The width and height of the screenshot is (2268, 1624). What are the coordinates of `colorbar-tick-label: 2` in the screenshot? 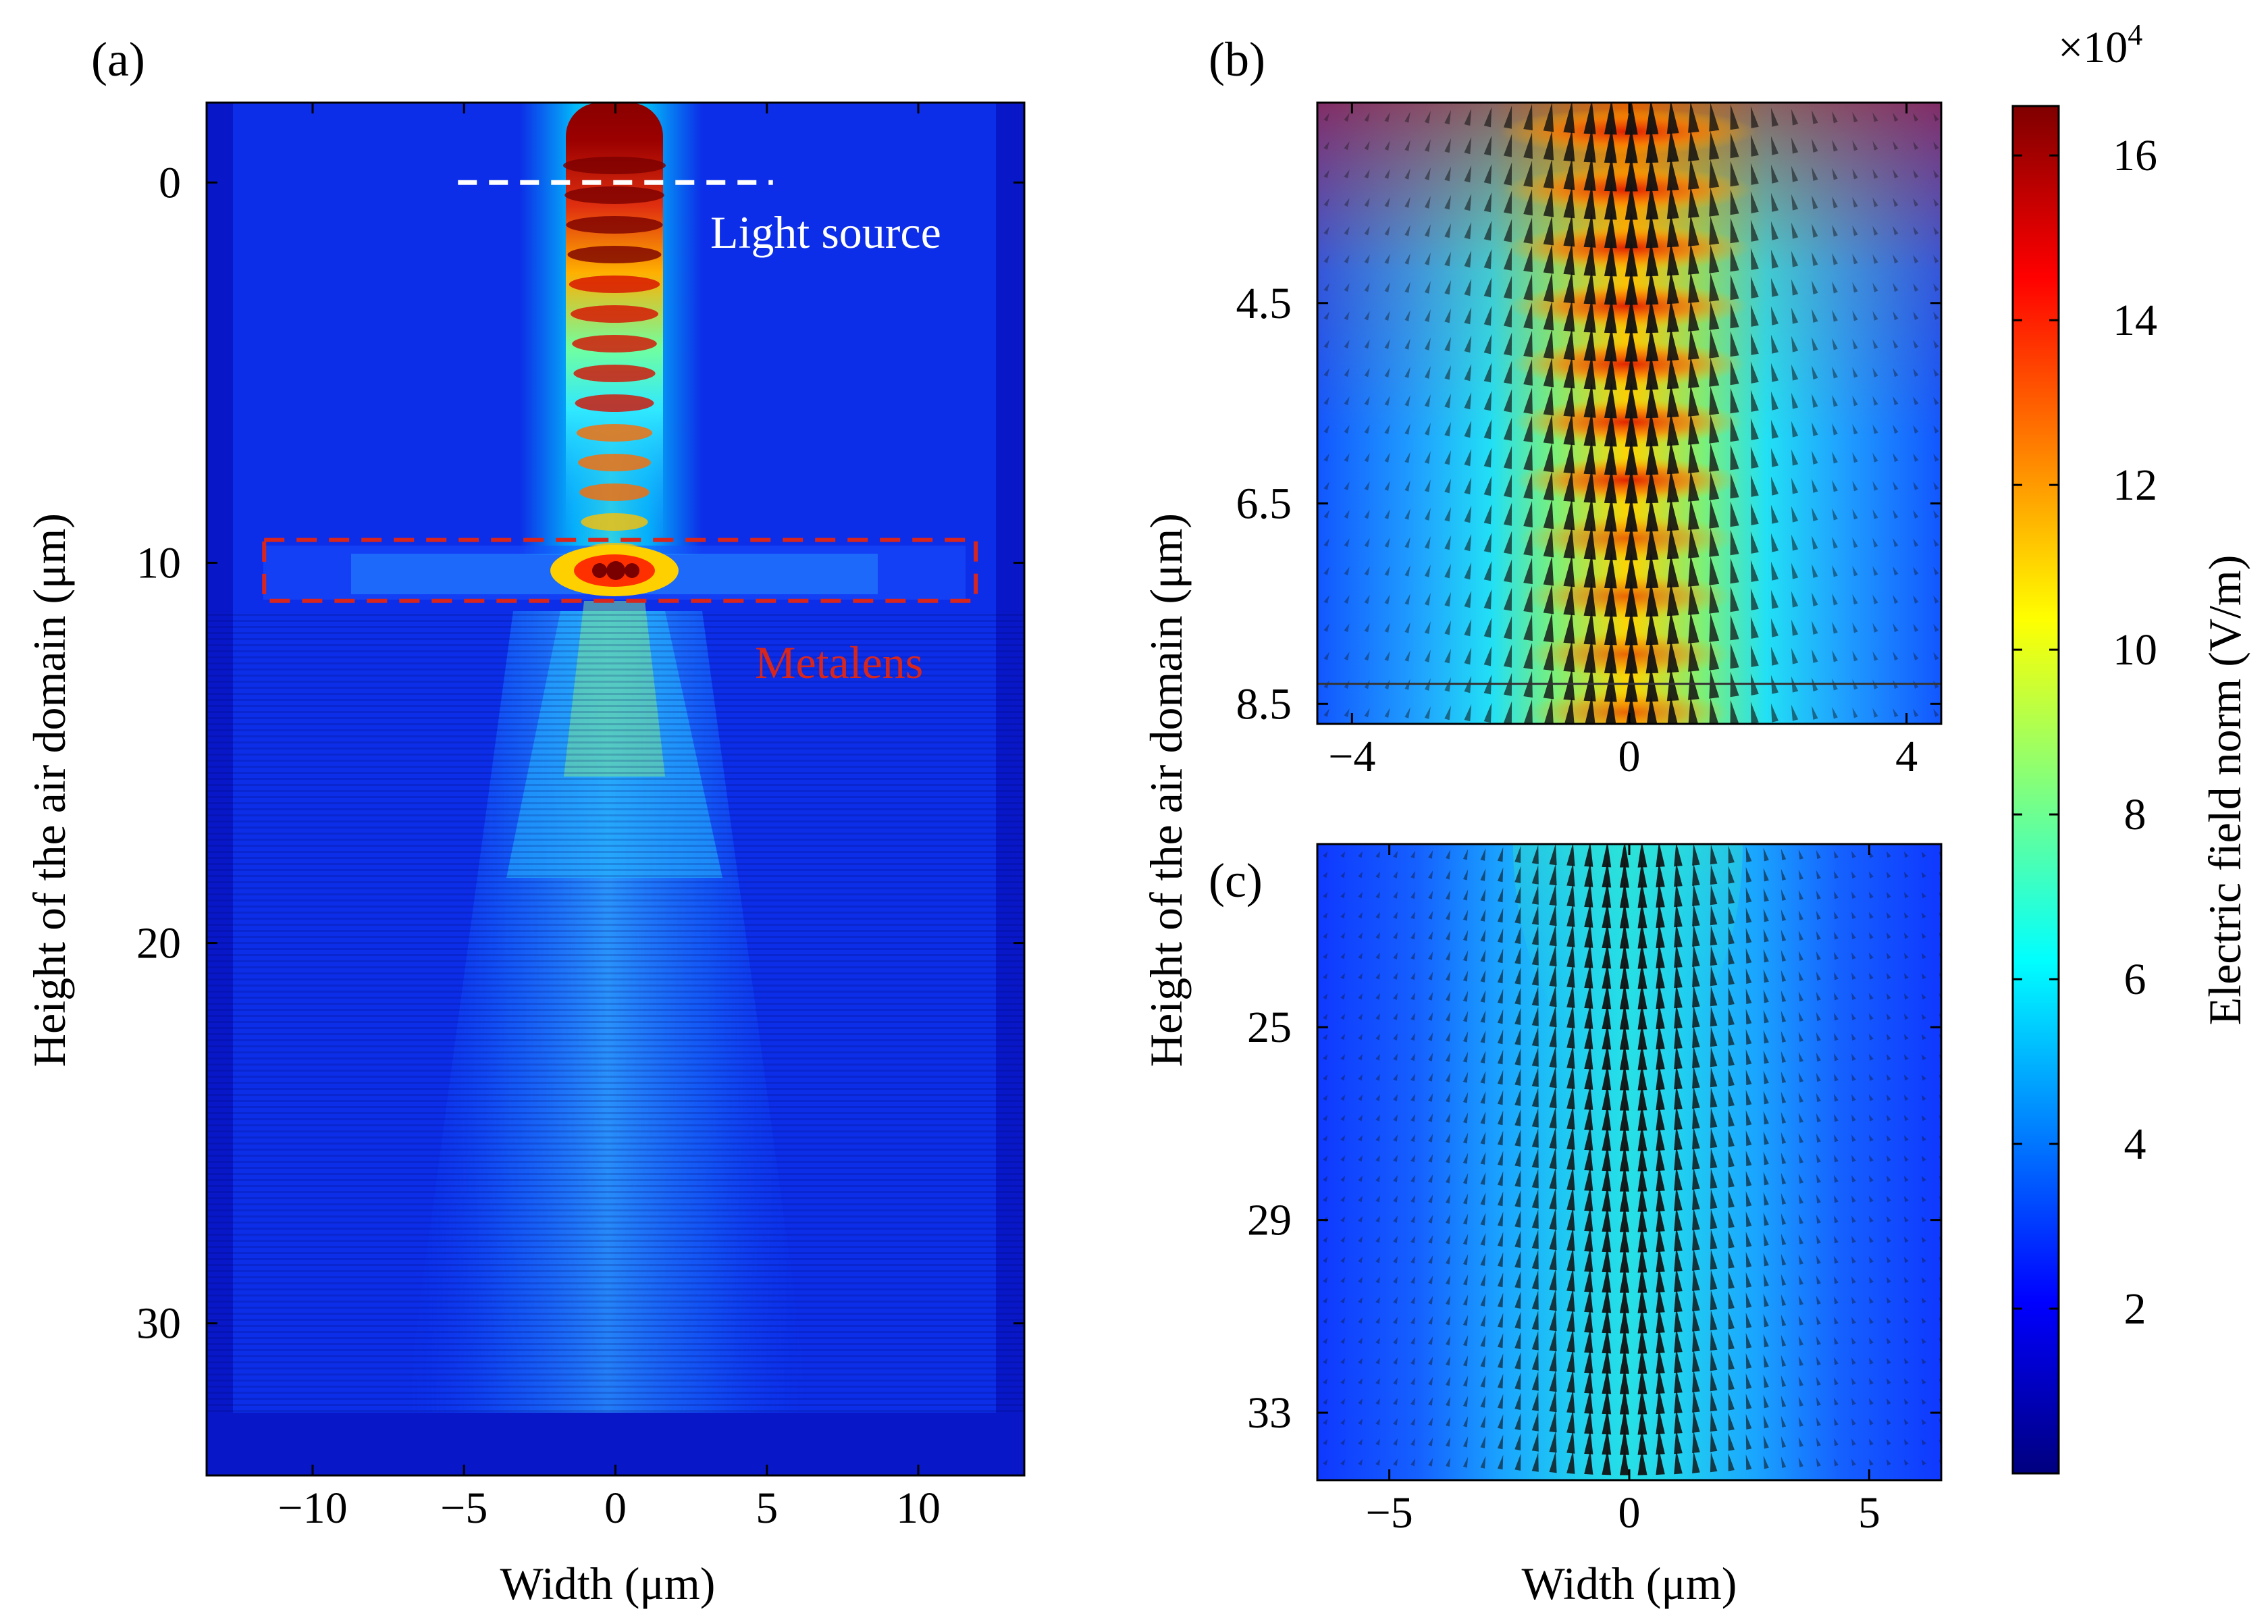 It's located at (2135, 1309).